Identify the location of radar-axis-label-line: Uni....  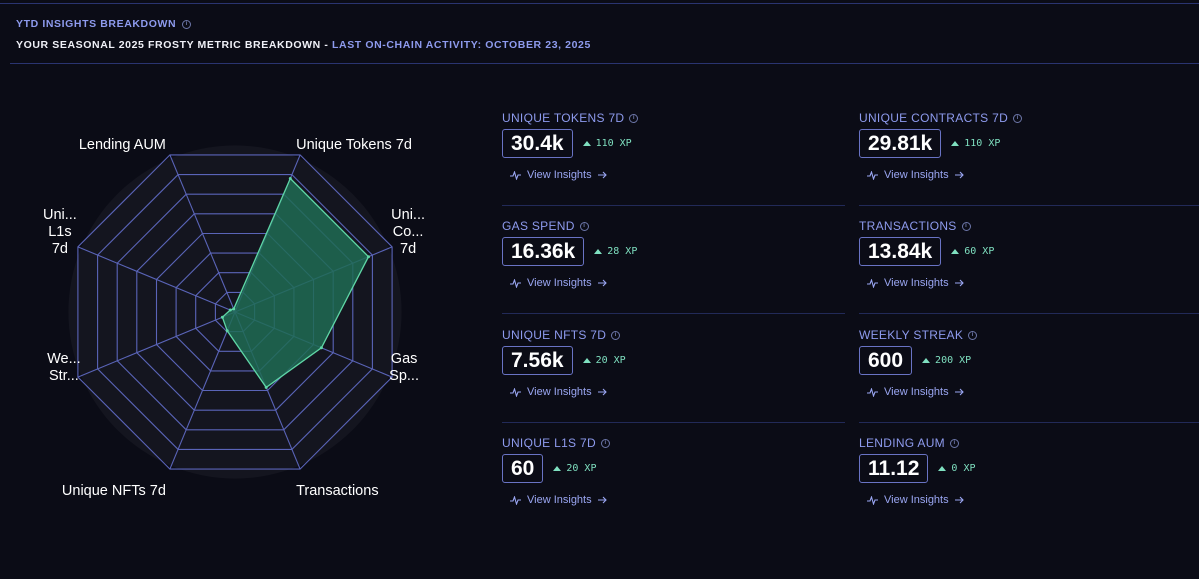
(408, 215).